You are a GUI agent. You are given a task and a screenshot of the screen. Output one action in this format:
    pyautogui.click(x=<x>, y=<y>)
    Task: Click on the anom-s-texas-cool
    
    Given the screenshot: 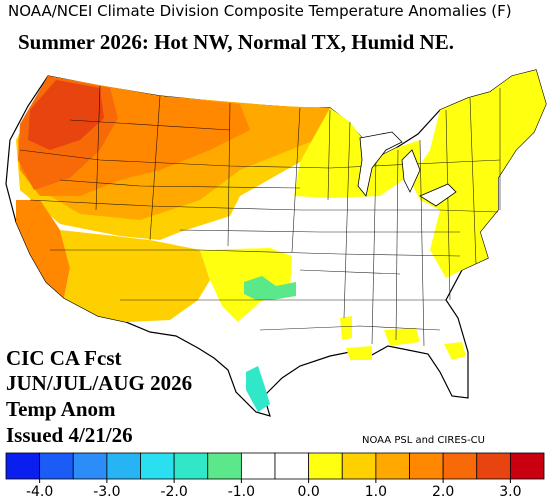 What is the action you would take?
    pyautogui.click(x=258, y=389)
    